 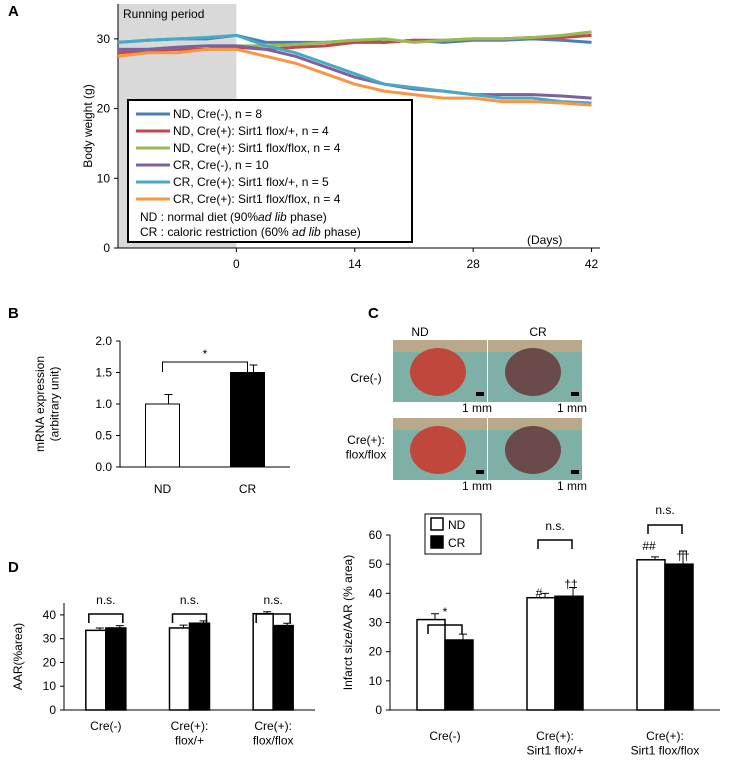 I want to click on legend-label: CR, Cre(-), n = 10, so click(x=221, y=165).